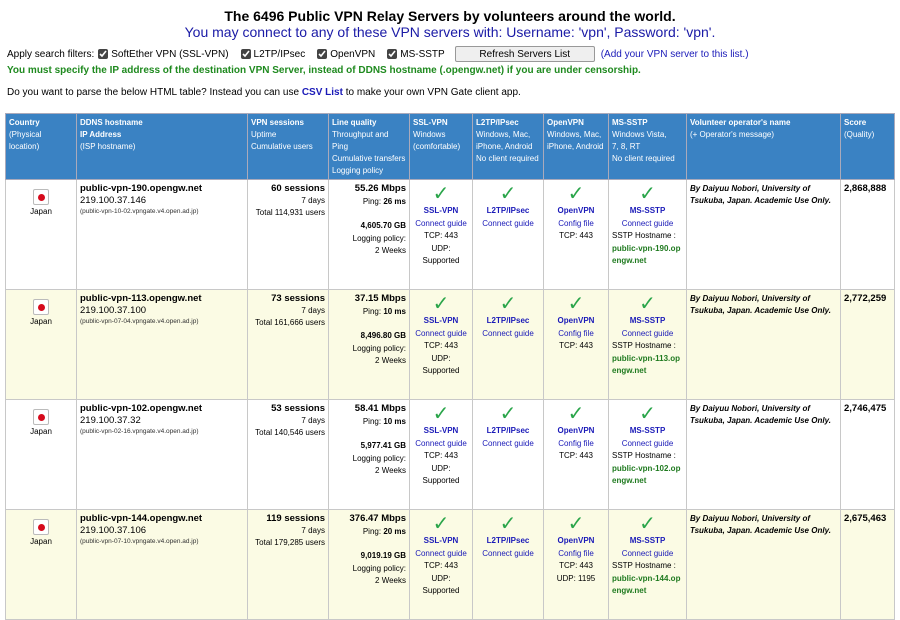 The width and height of the screenshot is (900, 620). Describe the element at coordinates (313, 420) in the screenshot. I see `uptime: 7 days` at that location.